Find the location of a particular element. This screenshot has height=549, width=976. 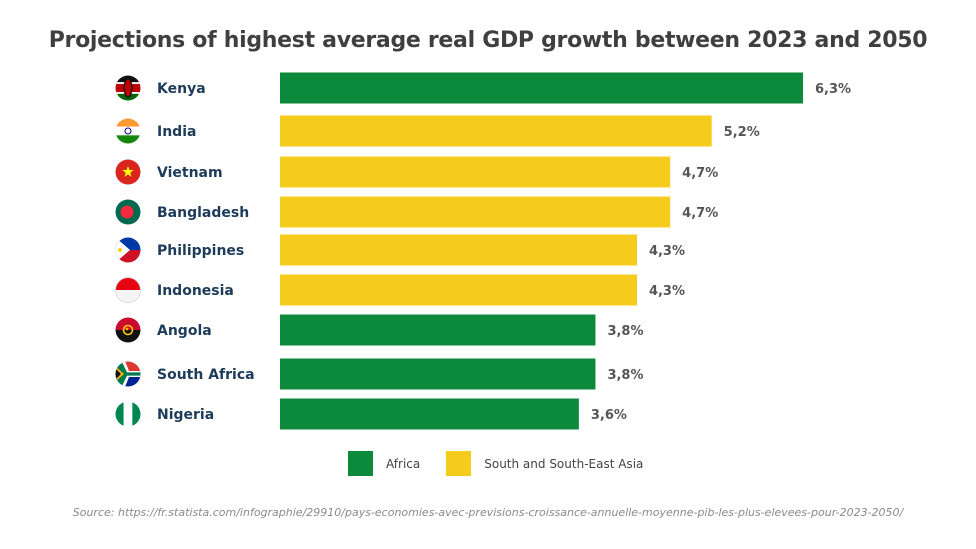

legend-item-asia: South and South-East Asia is located at coordinates (544, 463).